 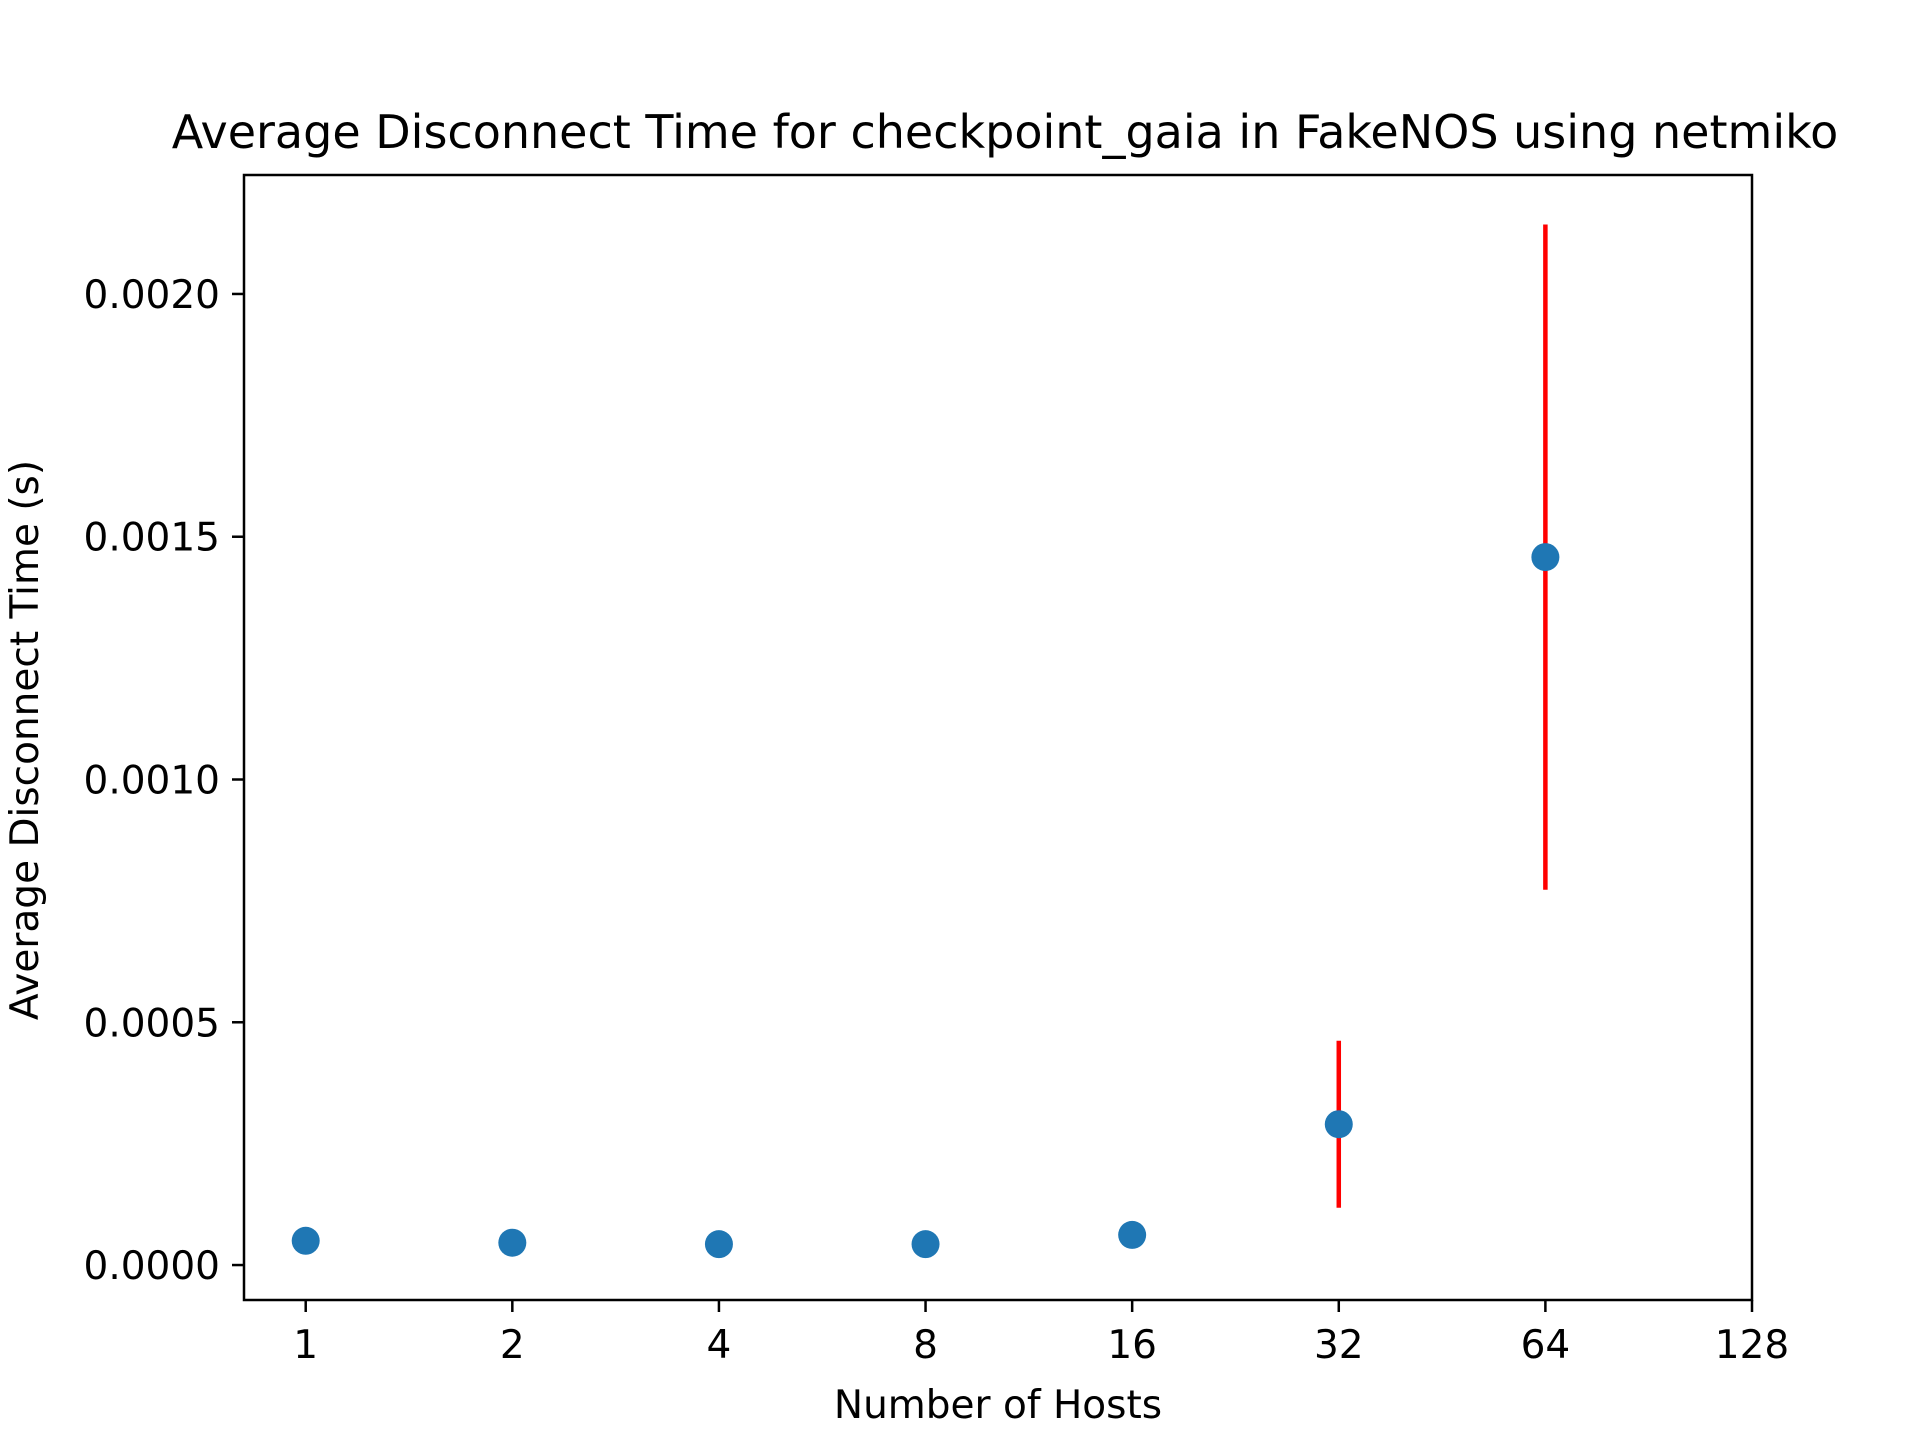 What do you see at coordinates (1752, 1345) in the screenshot?
I see `x-tick-label: 128` at bounding box center [1752, 1345].